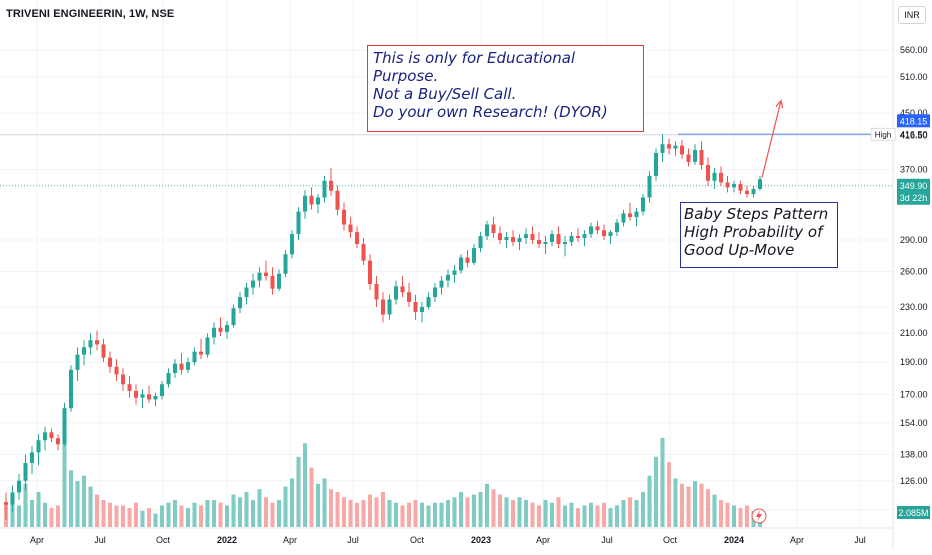  Describe the element at coordinates (912, 15) in the screenshot. I see `currency-selector: INR` at that location.